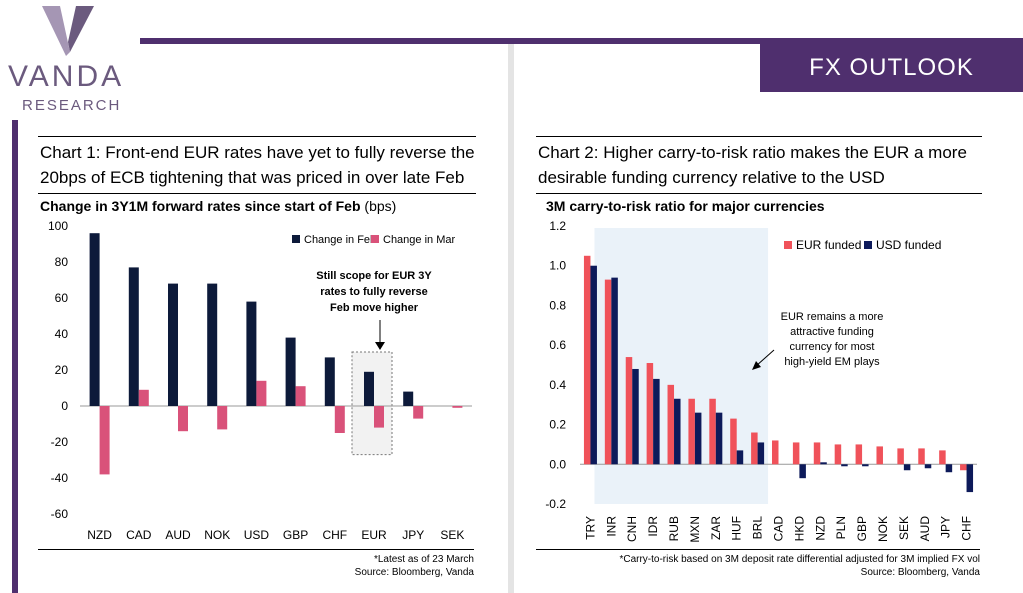 Image resolution: width=1023 pixels, height=593 pixels. Describe the element at coordinates (629, 411) in the screenshot. I see `chart2-bar-cnh-s1` at that location.